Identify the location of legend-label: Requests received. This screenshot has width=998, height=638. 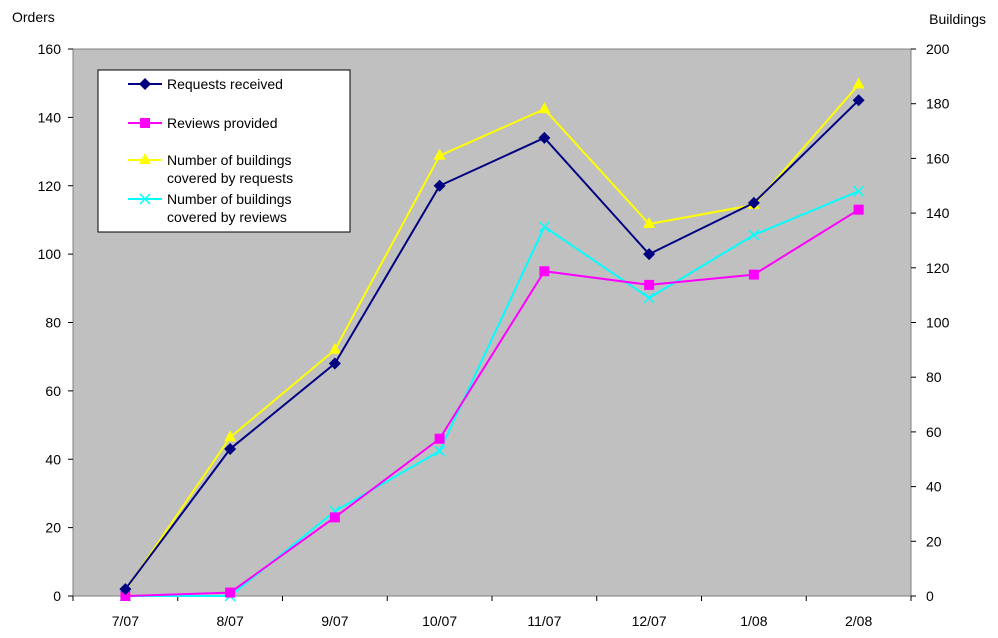
(225, 84).